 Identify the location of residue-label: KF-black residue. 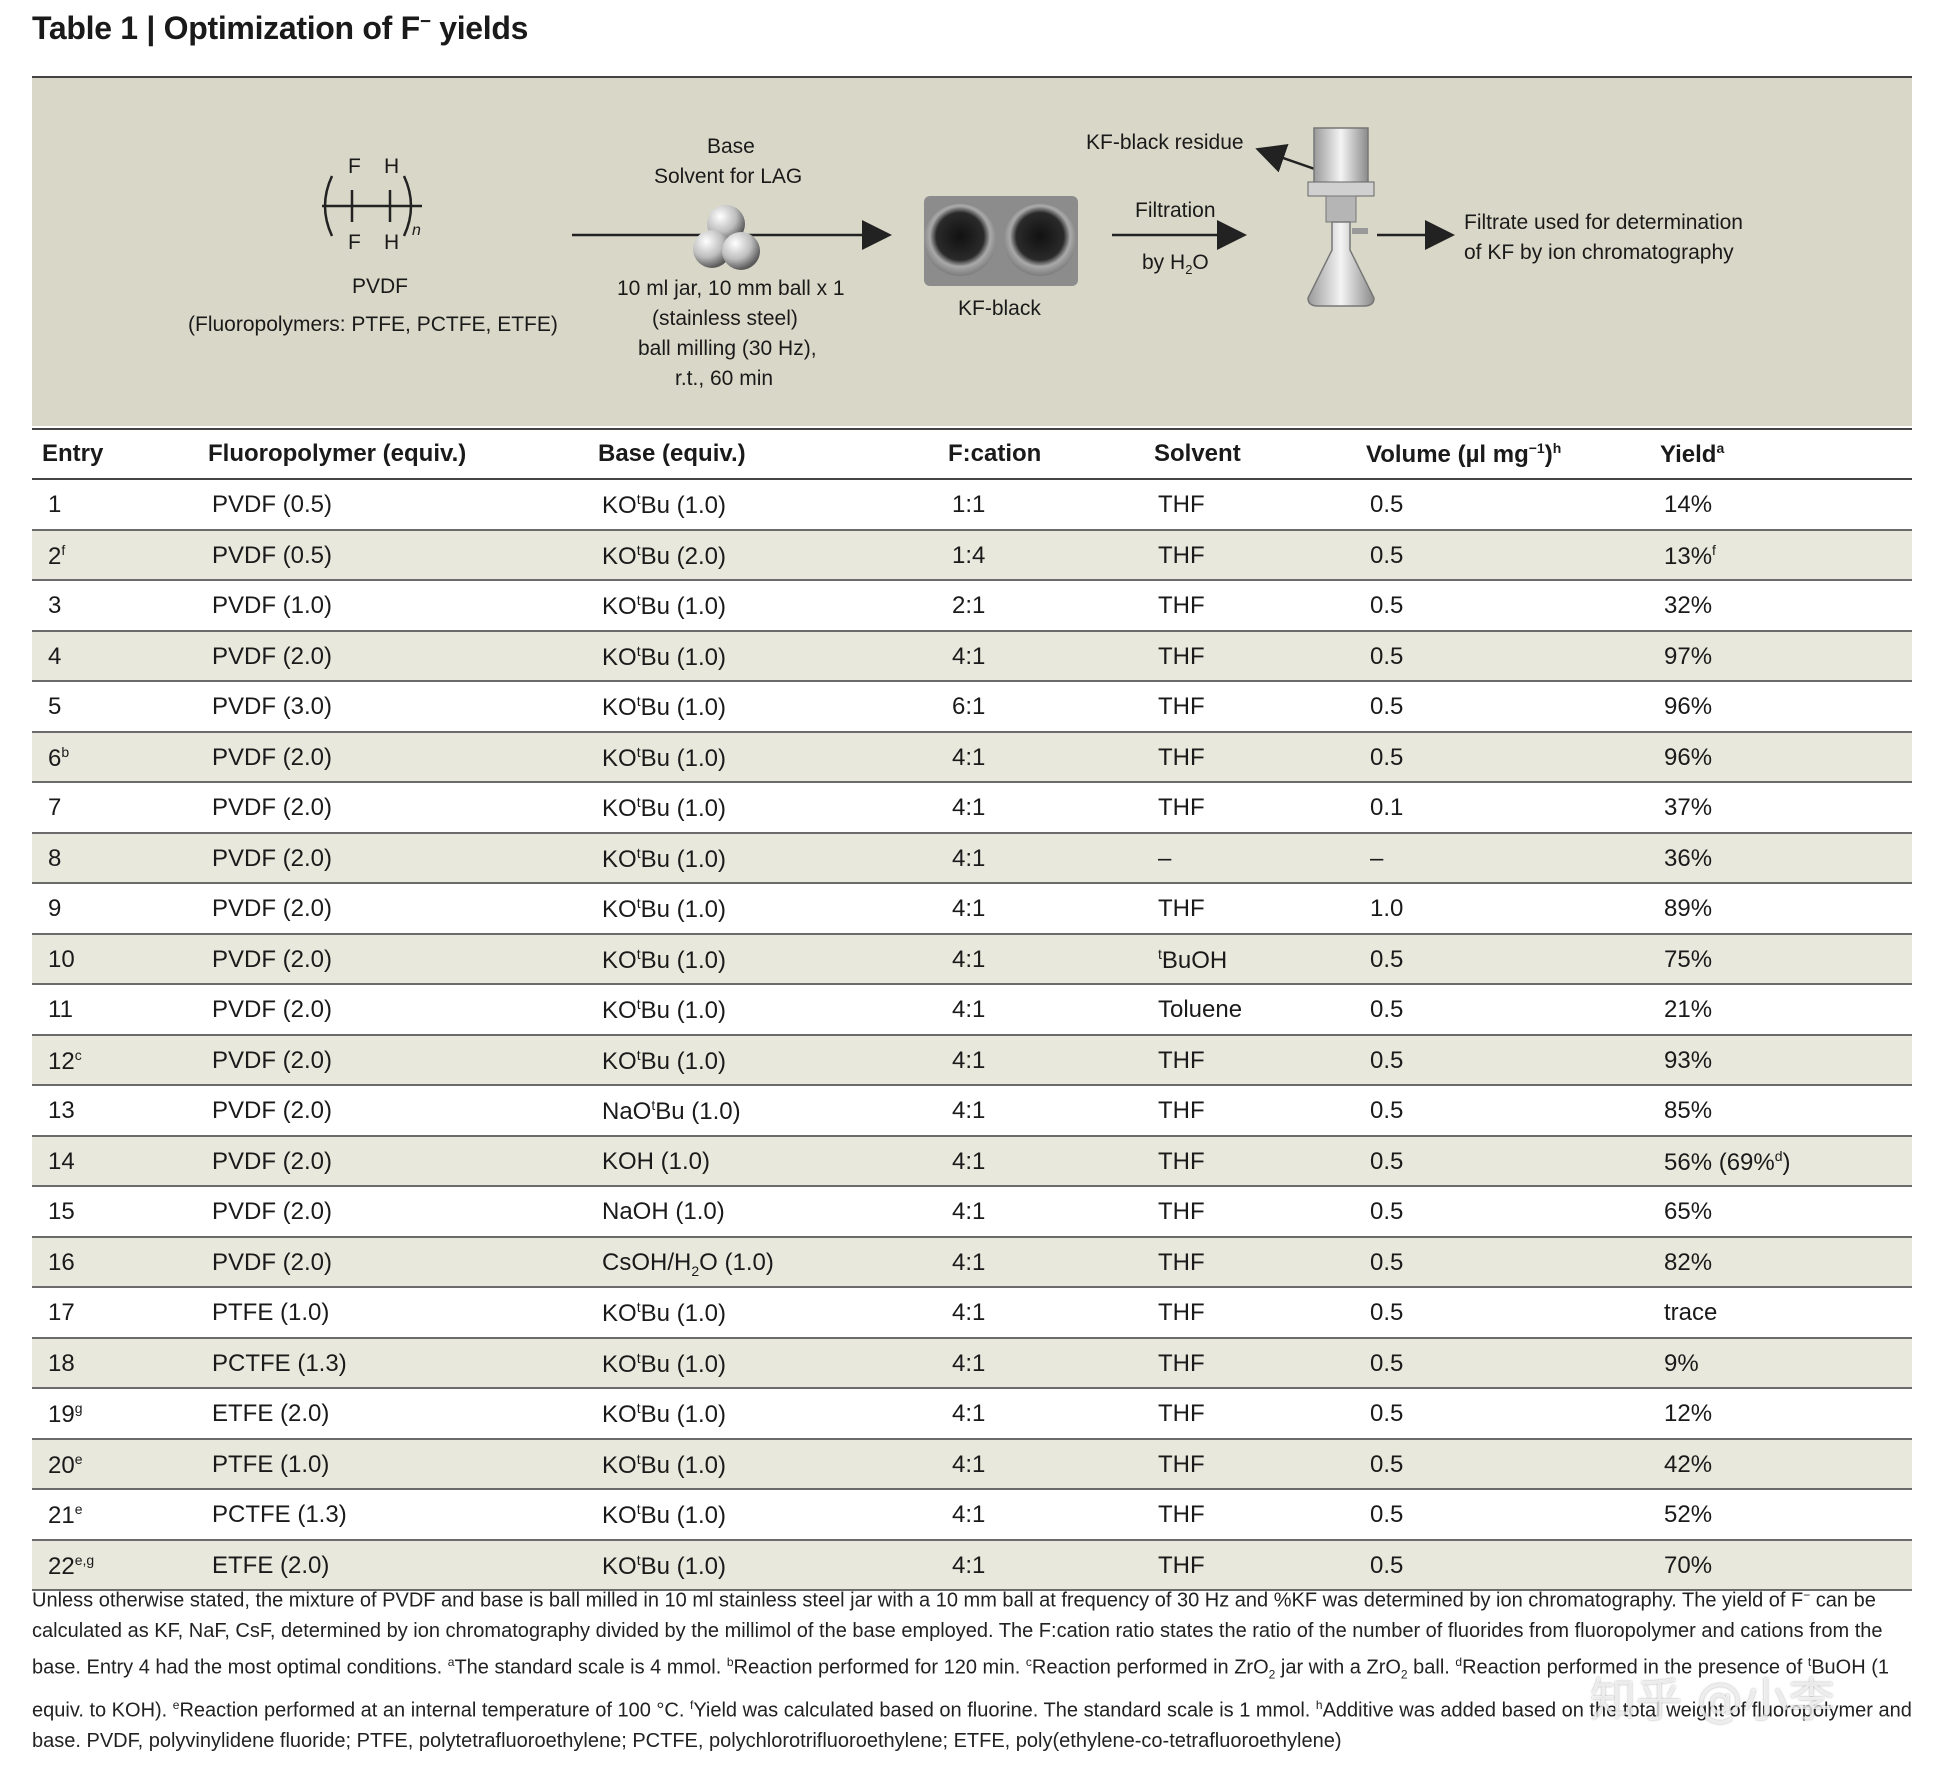
(1165, 142).